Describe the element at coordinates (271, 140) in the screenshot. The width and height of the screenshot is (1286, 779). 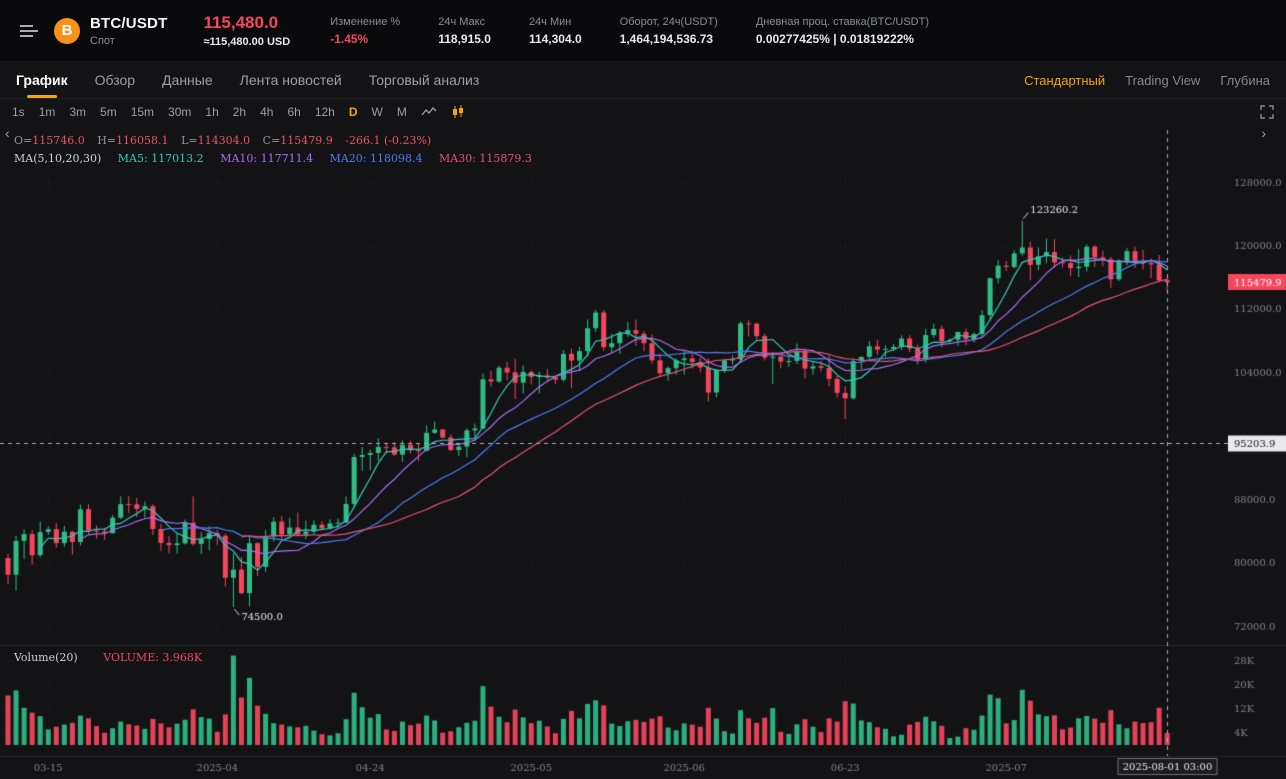
I see `ohlc-close-label: C=` at that location.